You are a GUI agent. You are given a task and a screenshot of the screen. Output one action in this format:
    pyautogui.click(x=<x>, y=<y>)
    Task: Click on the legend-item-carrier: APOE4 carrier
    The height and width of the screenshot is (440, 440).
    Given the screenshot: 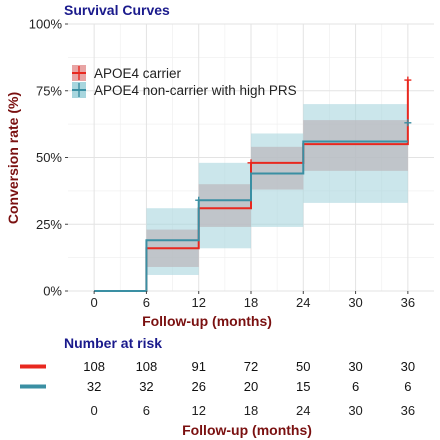 What is the action you would take?
    pyautogui.click(x=127, y=73)
    